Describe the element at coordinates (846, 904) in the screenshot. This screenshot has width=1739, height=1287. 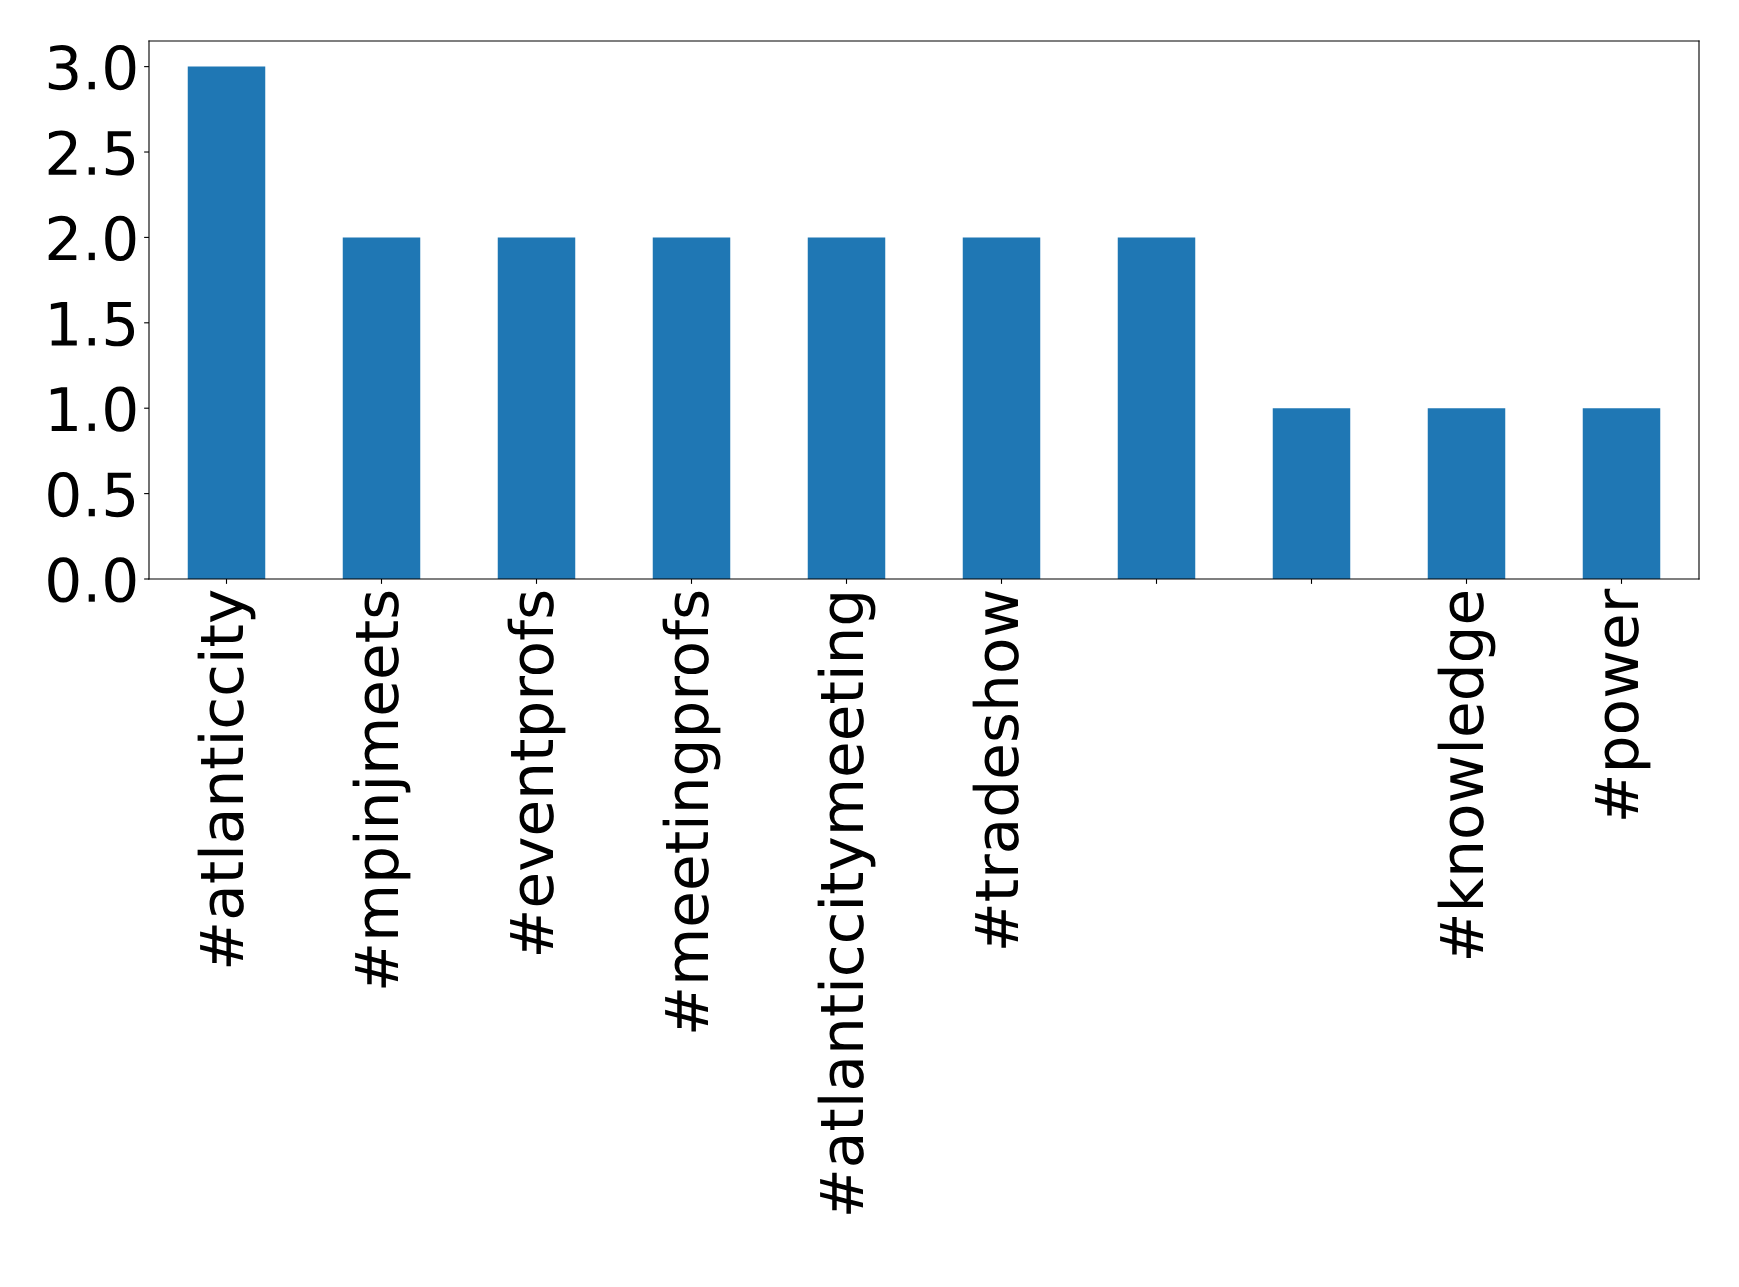
I see `x-tick-label: #atlanticcitymeeting` at that location.